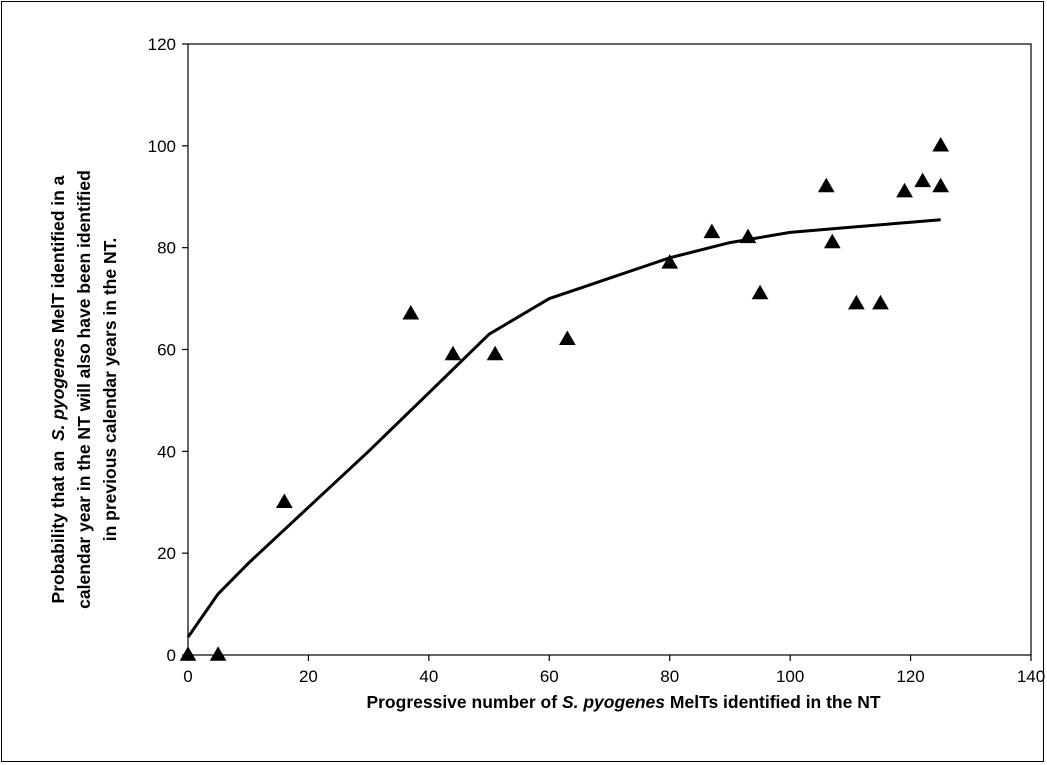 The image size is (1047, 765). I want to click on y-tick-label: 20, so click(166, 553).